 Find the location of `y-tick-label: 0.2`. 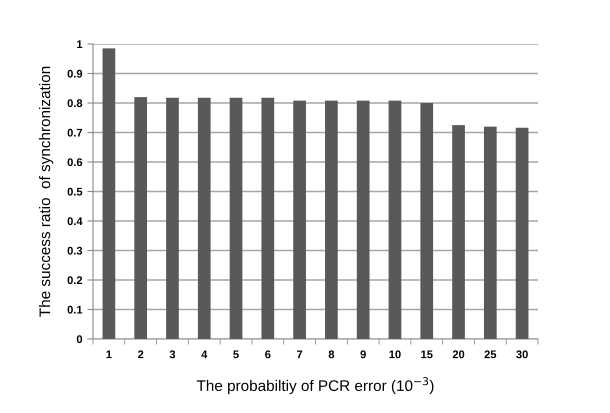

y-tick-label: 0.2 is located at coordinates (75, 280).